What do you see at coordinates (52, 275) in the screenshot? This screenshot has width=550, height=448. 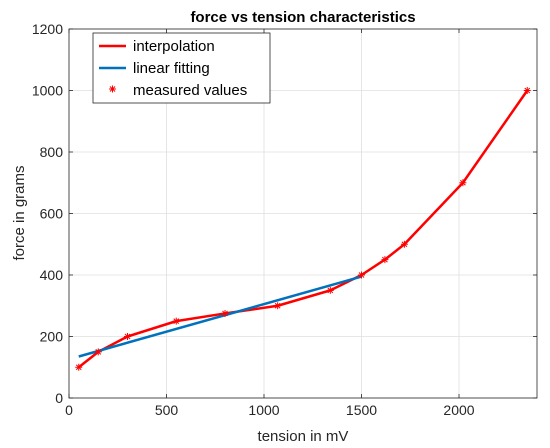 I see `y-tick-label: 400` at bounding box center [52, 275].